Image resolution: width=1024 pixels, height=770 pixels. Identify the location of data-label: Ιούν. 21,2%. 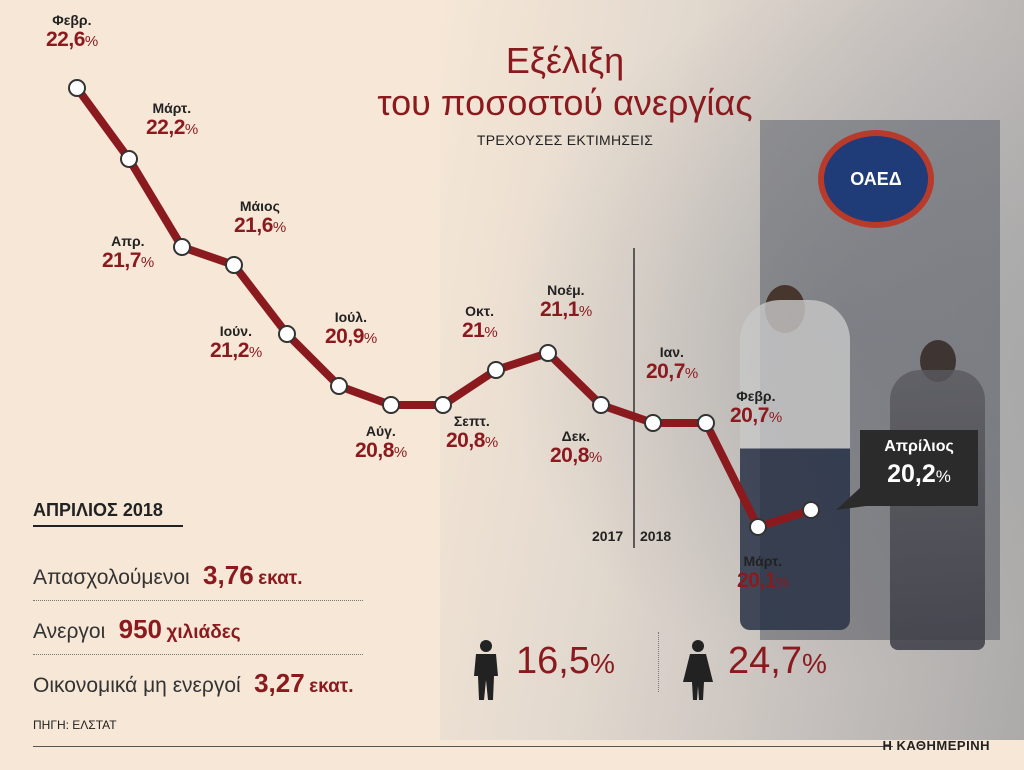
(236, 343).